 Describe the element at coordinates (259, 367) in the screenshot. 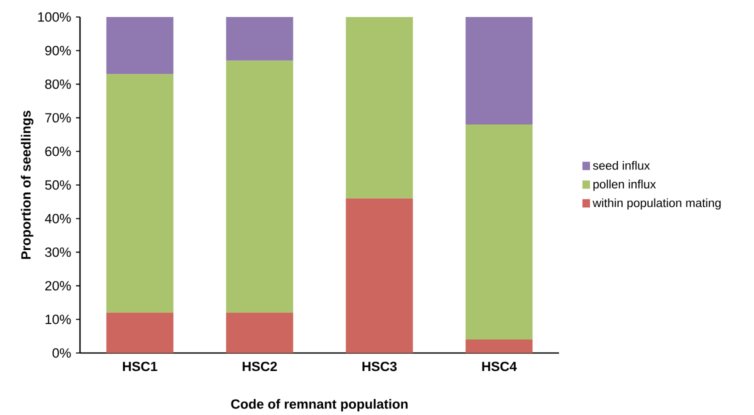

I see `x-tick-label: HSC2` at that location.